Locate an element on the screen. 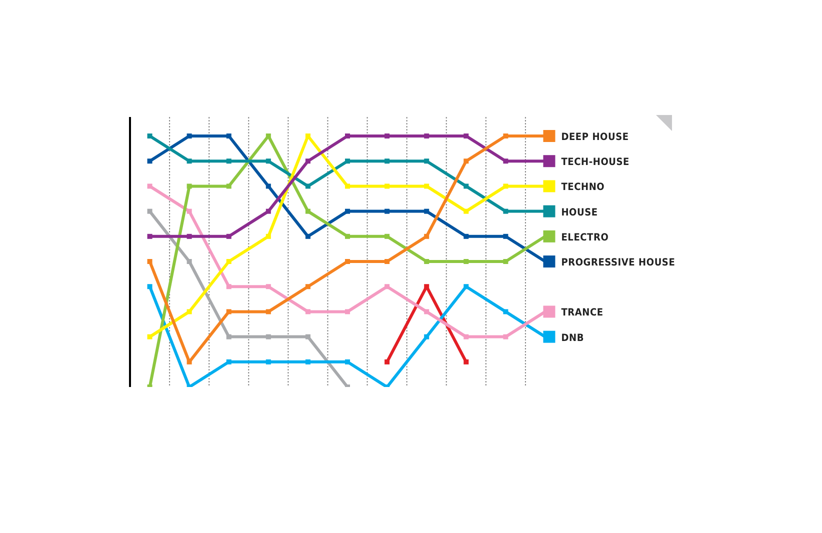 This screenshot has height=533, width=822. series-label: TECH-HOUSE is located at coordinates (595, 162).